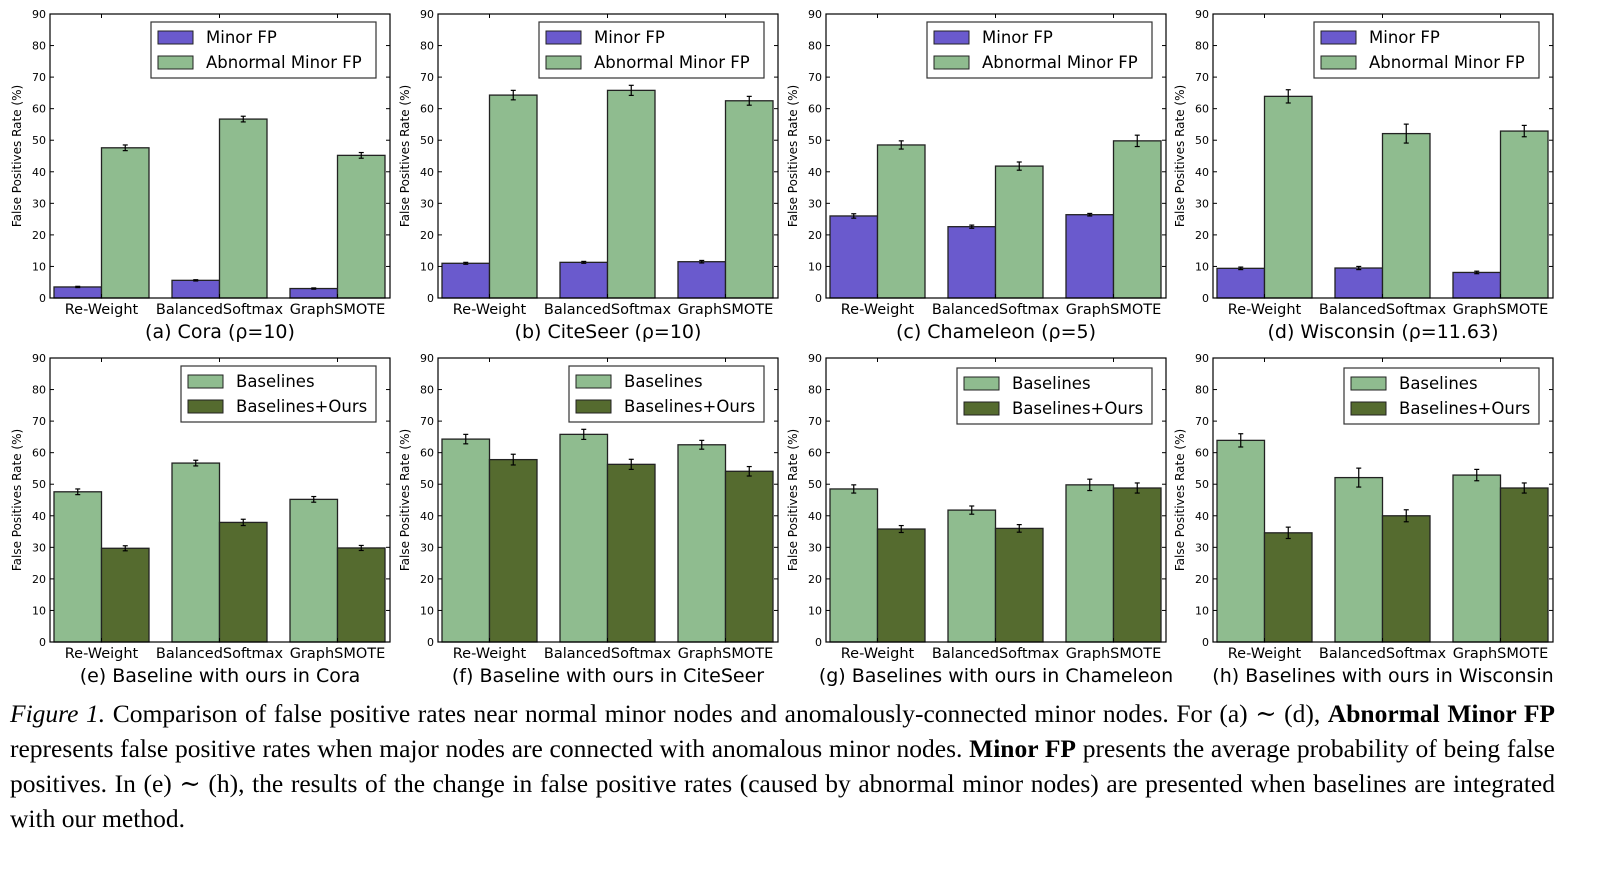 This screenshot has width=1618, height=871. I want to click on subplot-caption: (f) Baseline with ours in CiteSeer, so click(608, 676).